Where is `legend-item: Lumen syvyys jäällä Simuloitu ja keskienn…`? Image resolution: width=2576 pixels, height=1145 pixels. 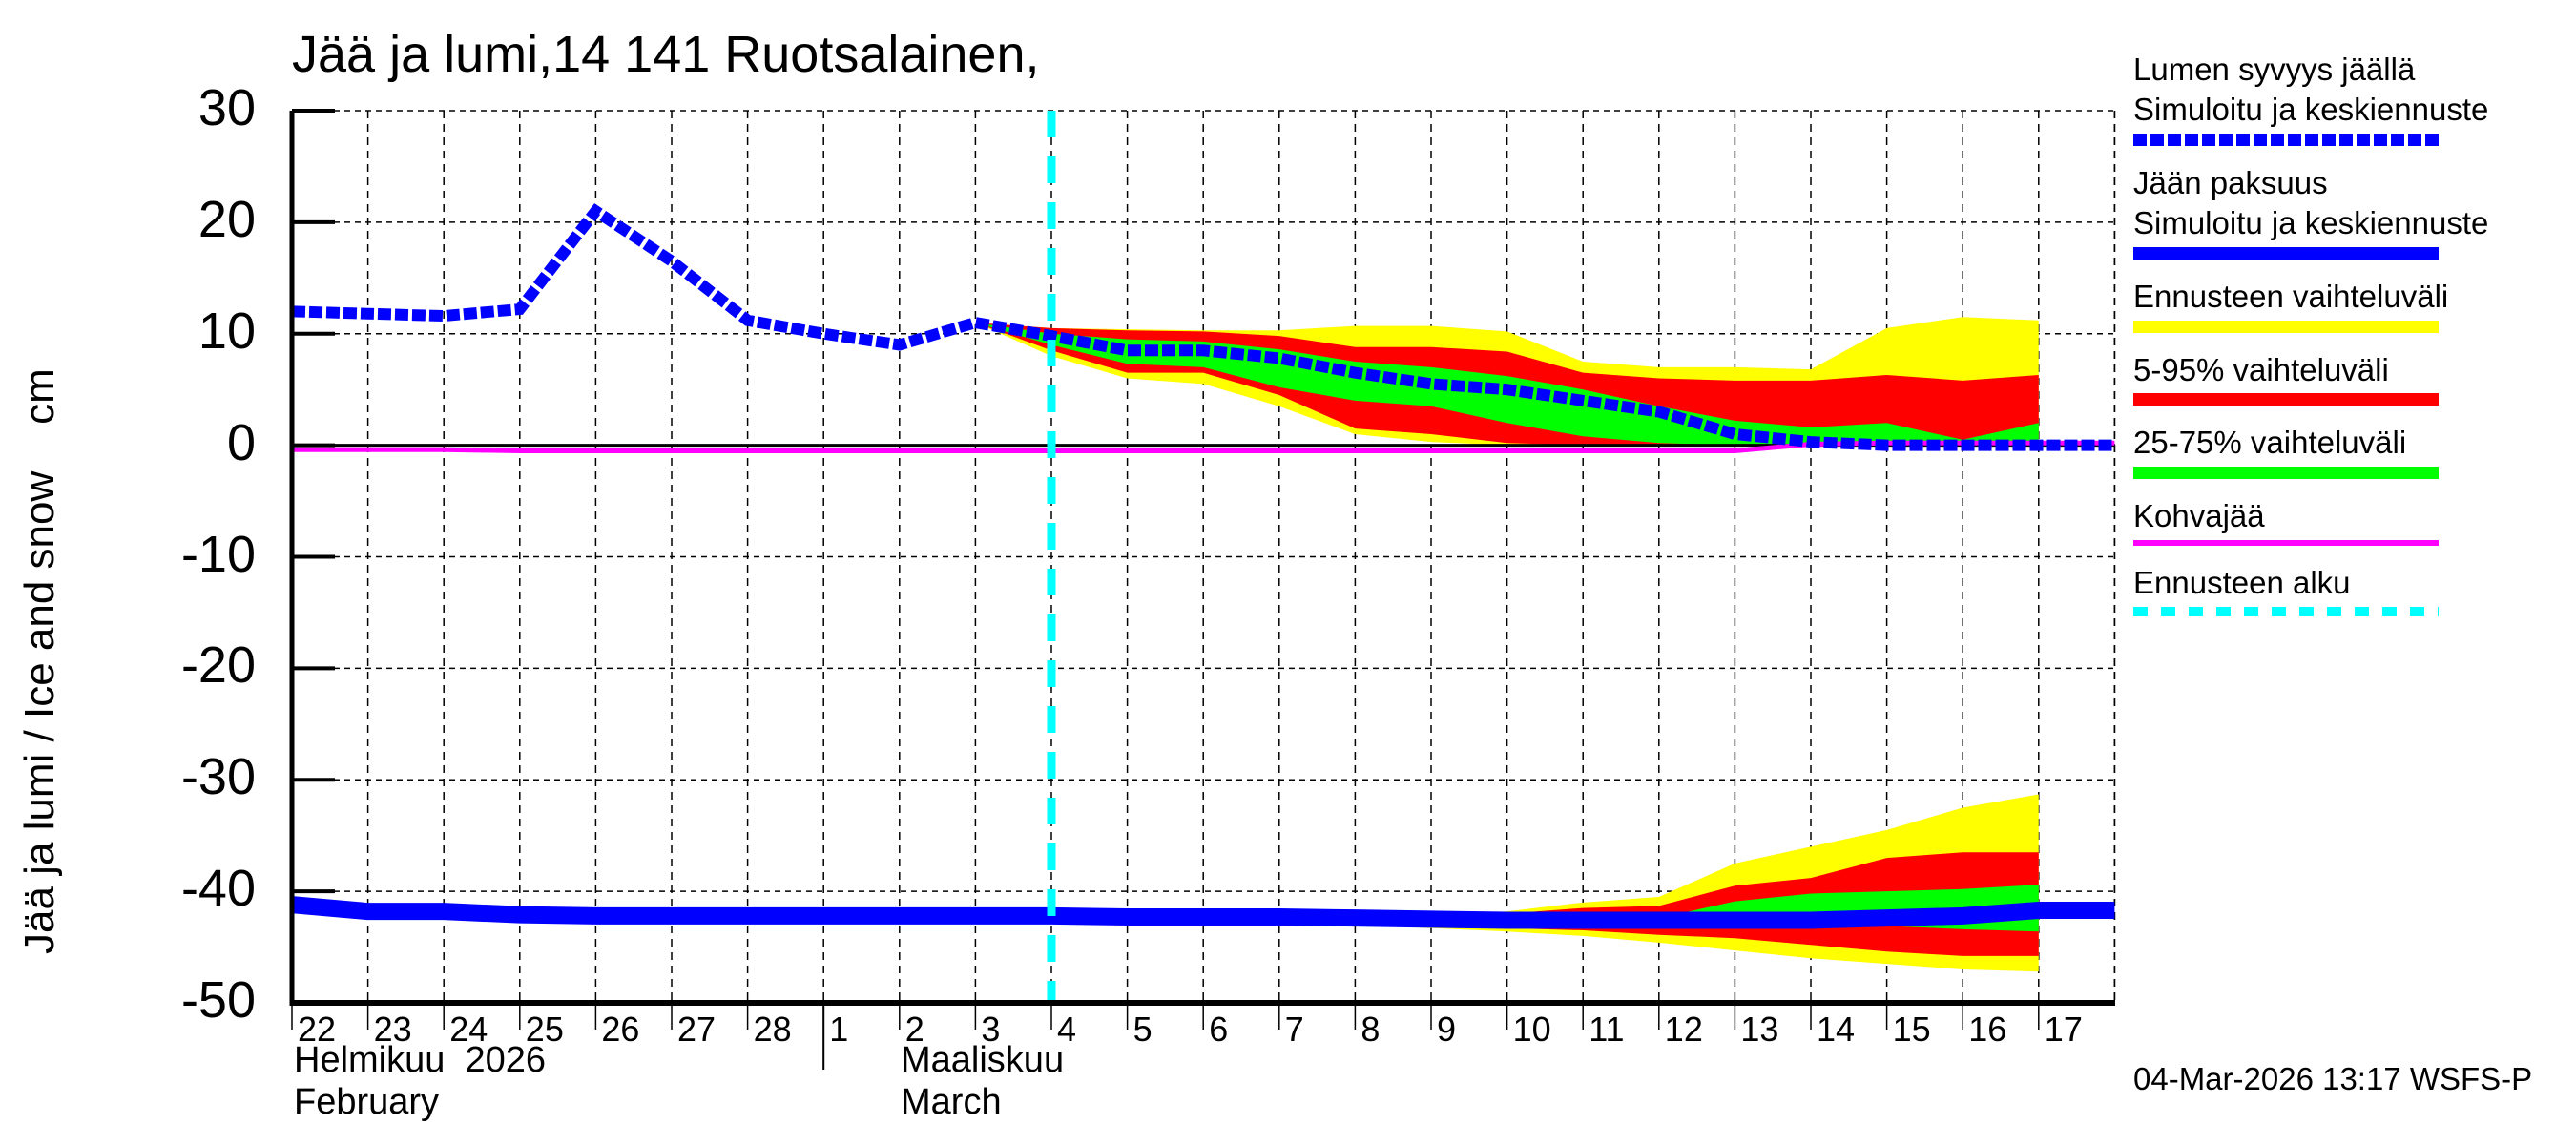 legend-item: Lumen syvyys jäällä Simuloitu ja keskienn… is located at coordinates (2343, 98).